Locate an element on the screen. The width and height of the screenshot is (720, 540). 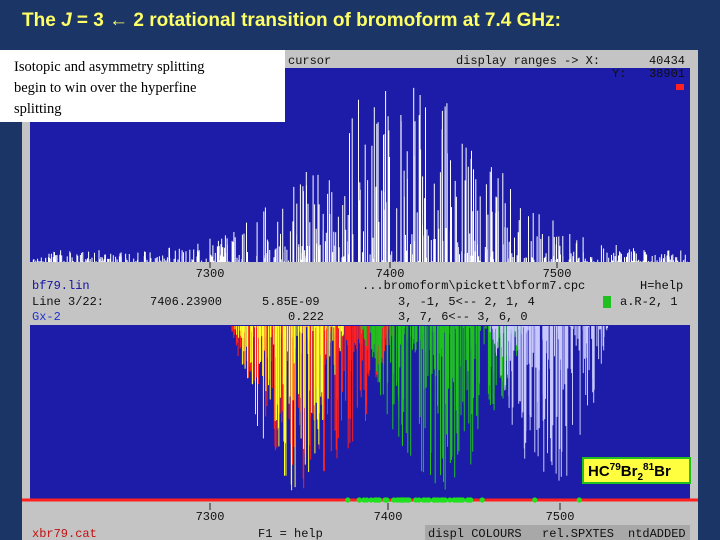
line-intensity: 5.85E-09 is located at coordinates (291, 302).